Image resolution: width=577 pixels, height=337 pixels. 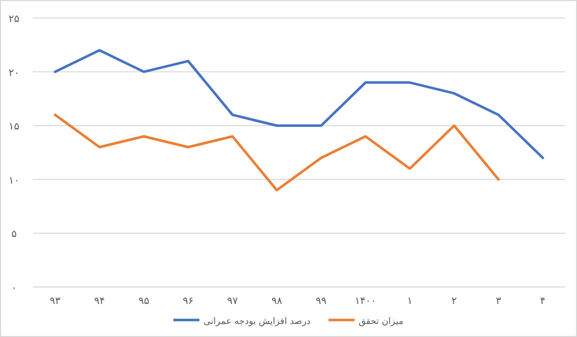 I want to click on legend-label: میزان تحقق, so click(x=381, y=322).